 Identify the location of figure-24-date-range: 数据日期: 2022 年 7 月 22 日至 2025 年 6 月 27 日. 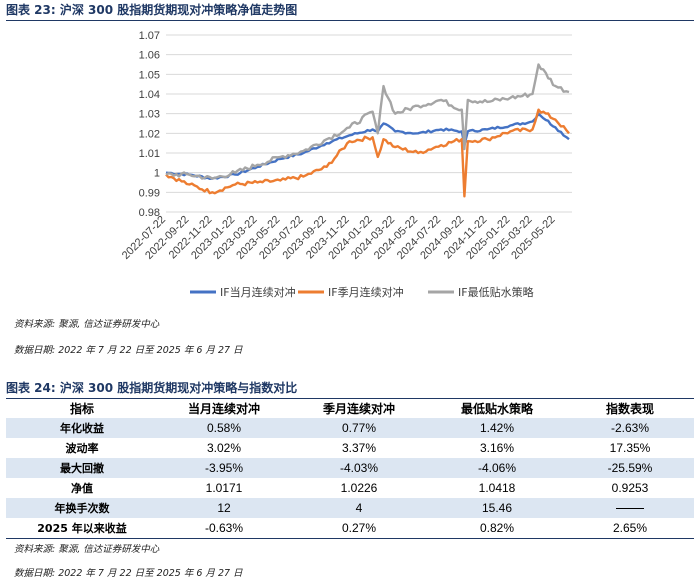
(128, 573).